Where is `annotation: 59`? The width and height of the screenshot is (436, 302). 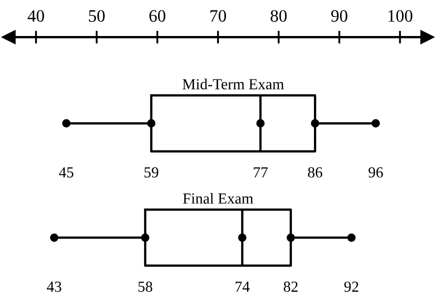
annotation: 59 is located at coordinates (151, 172).